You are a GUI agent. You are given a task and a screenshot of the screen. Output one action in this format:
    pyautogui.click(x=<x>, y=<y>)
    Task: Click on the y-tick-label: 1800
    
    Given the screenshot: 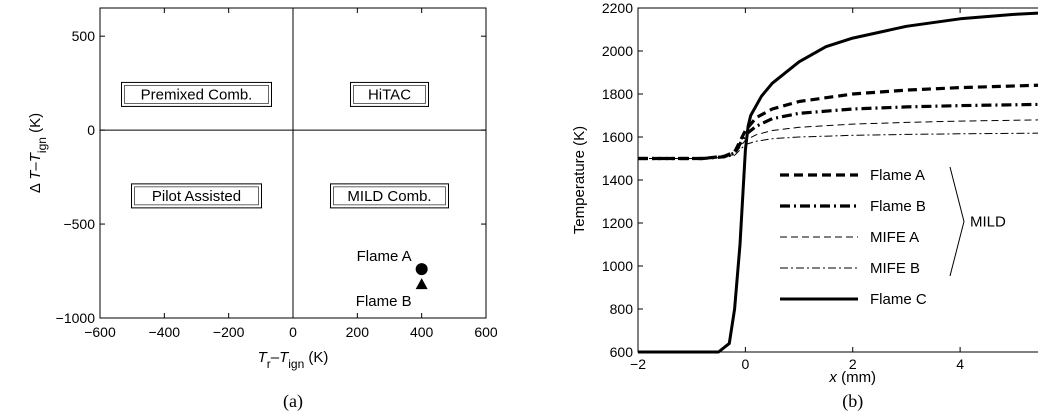 What is the action you would take?
    pyautogui.click(x=617, y=94)
    